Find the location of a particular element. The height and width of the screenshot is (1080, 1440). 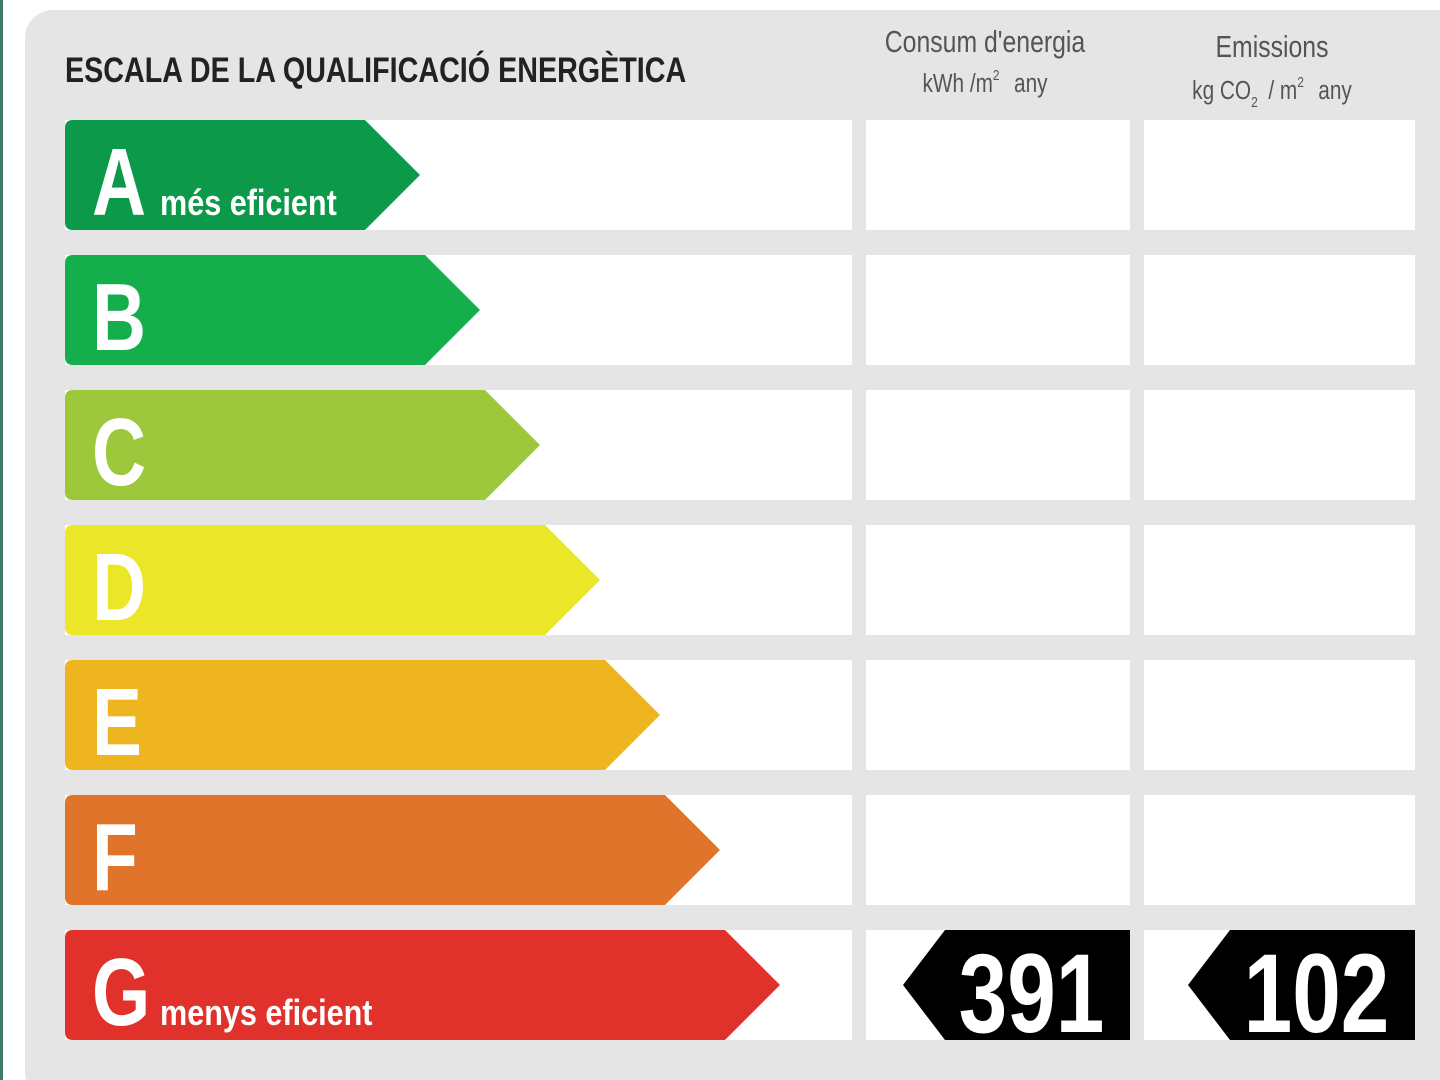

unit-part: kg CO is located at coordinates (1221, 90).